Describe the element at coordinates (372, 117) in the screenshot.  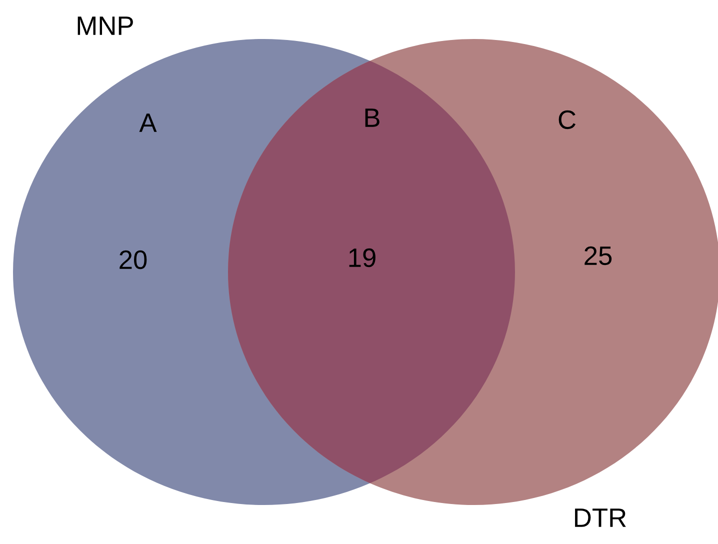
I see `category-label: B` at that location.